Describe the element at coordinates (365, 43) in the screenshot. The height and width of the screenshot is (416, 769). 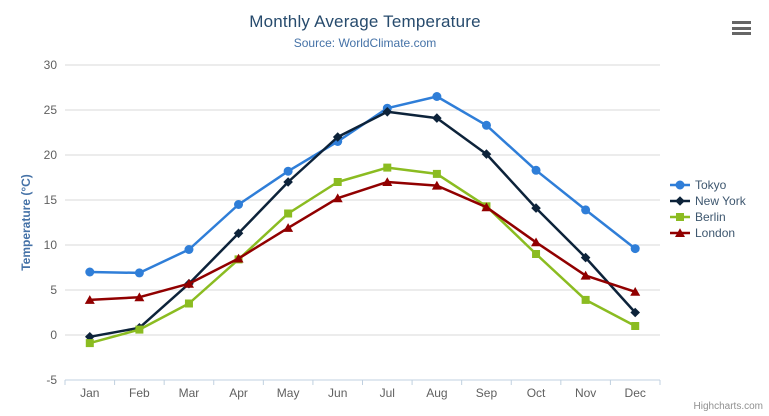
I see `chart-subtitle: Source: WorldClimate.com` at that location.